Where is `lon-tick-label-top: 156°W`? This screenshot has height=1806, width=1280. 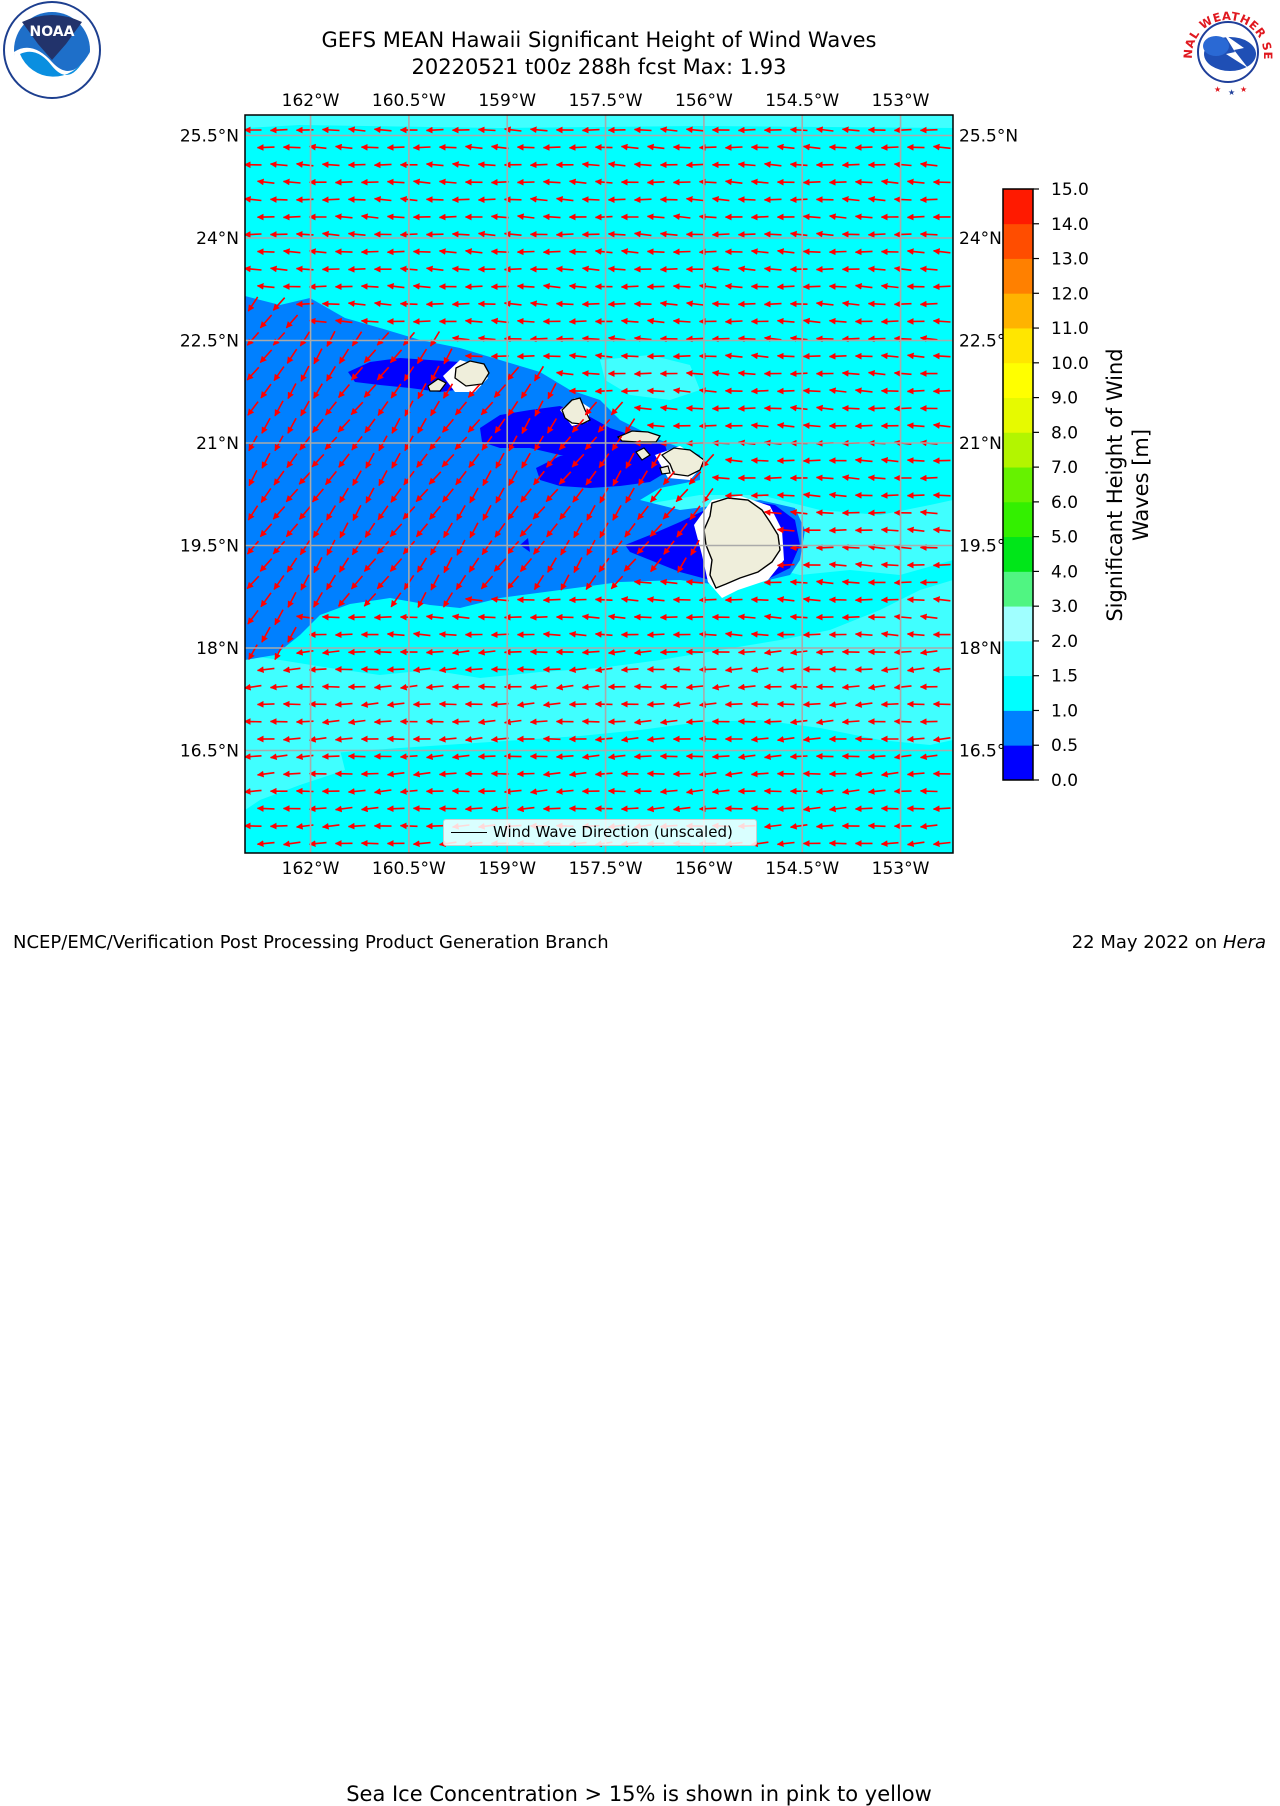
lon-tick-label-top: 156°W is located at coordinates (704, 101).